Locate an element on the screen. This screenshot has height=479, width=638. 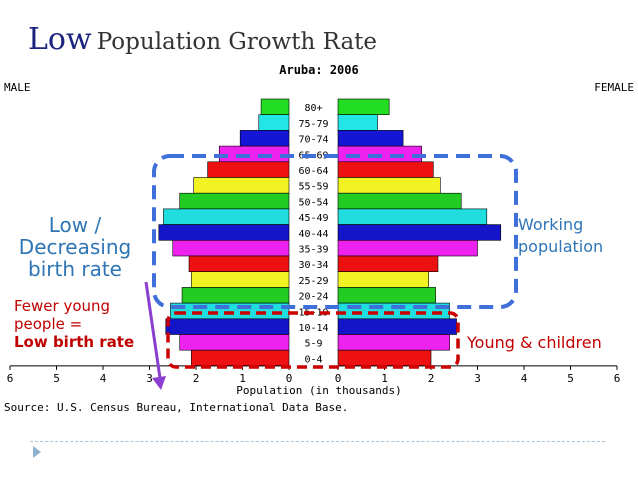
purple-arrow-head is located at coordinates (159, 383).